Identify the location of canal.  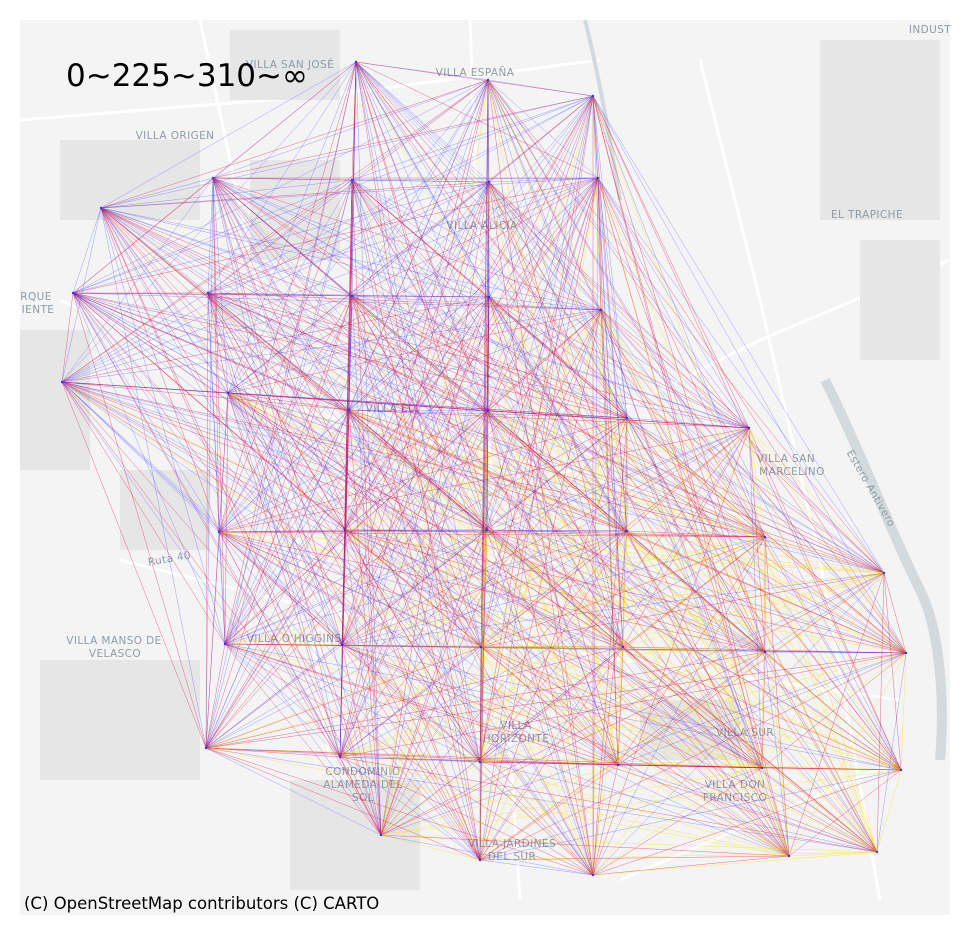
(602, 110).